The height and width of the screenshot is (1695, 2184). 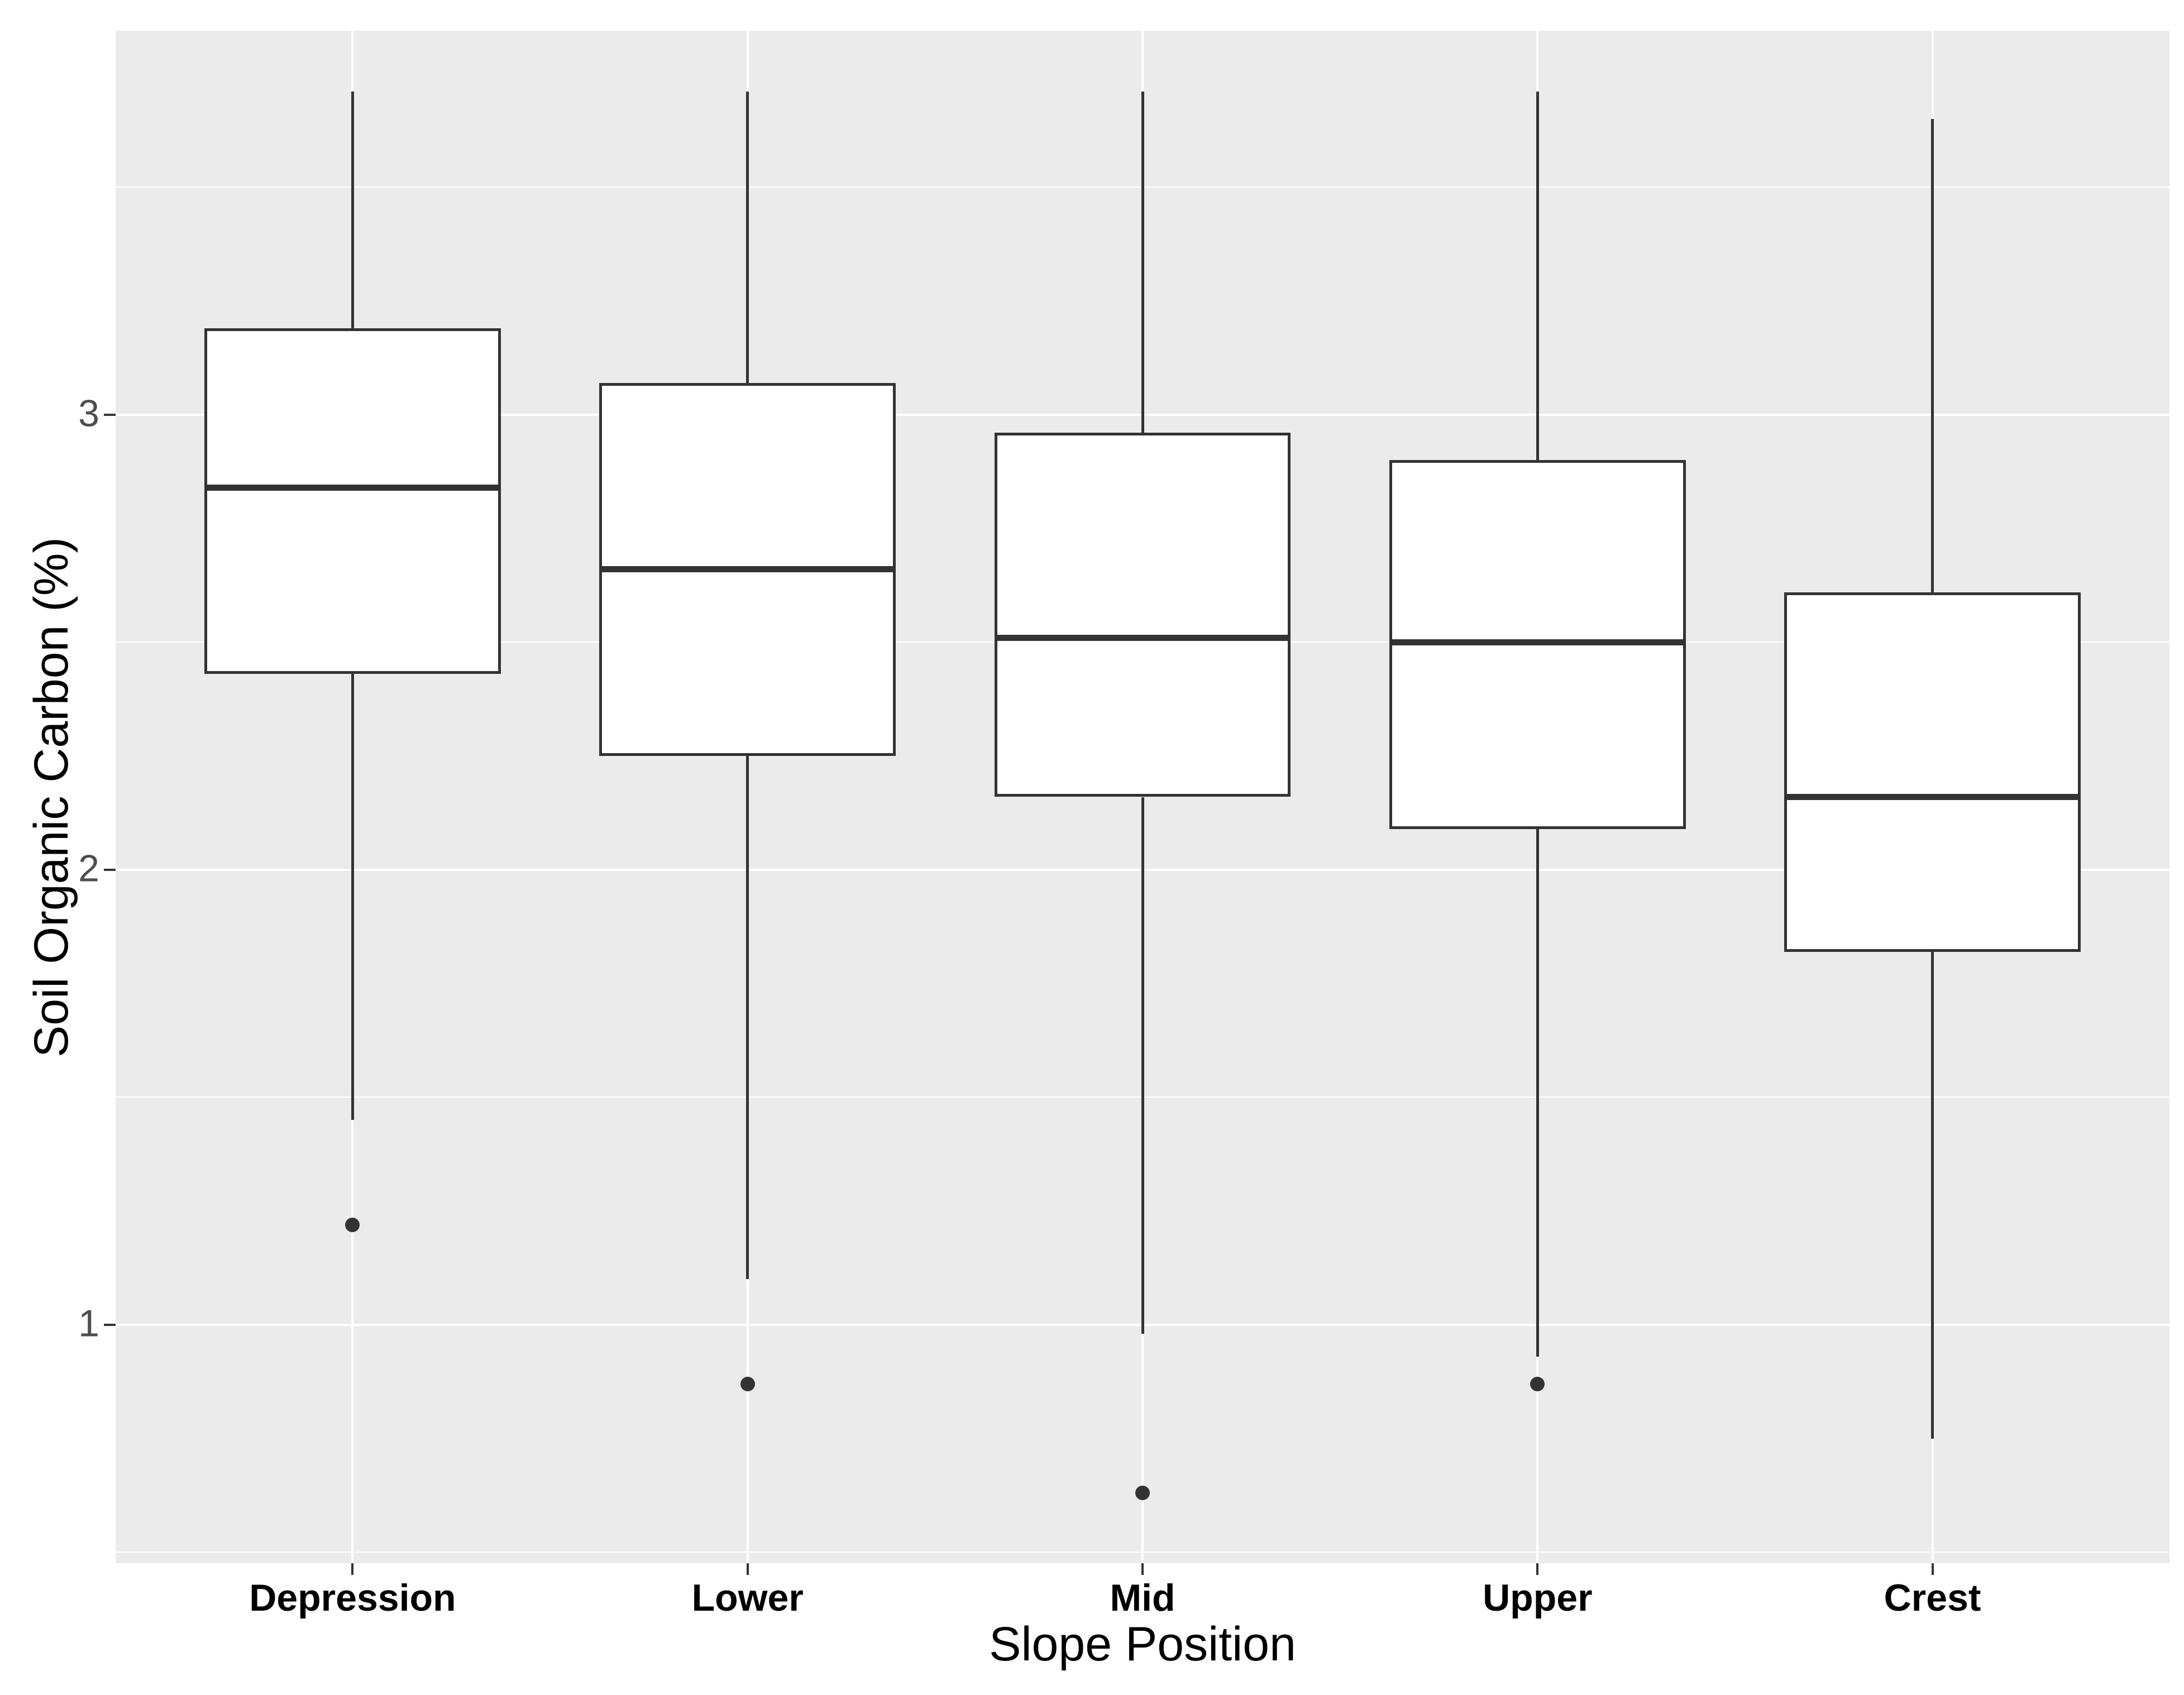 I want to click on y-axis-title: Soil Organic Carbon (%), so click(x=51, y=797).